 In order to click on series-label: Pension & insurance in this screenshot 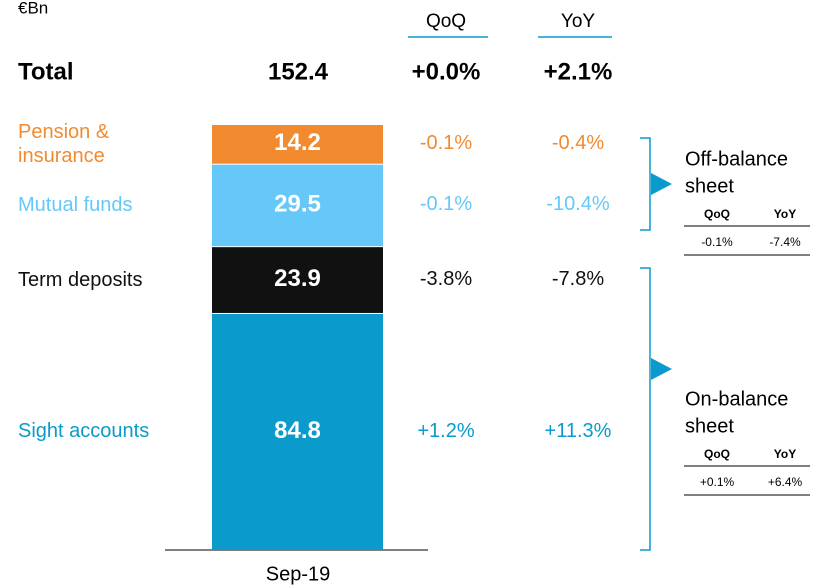, I will do `click(64, 143)`.